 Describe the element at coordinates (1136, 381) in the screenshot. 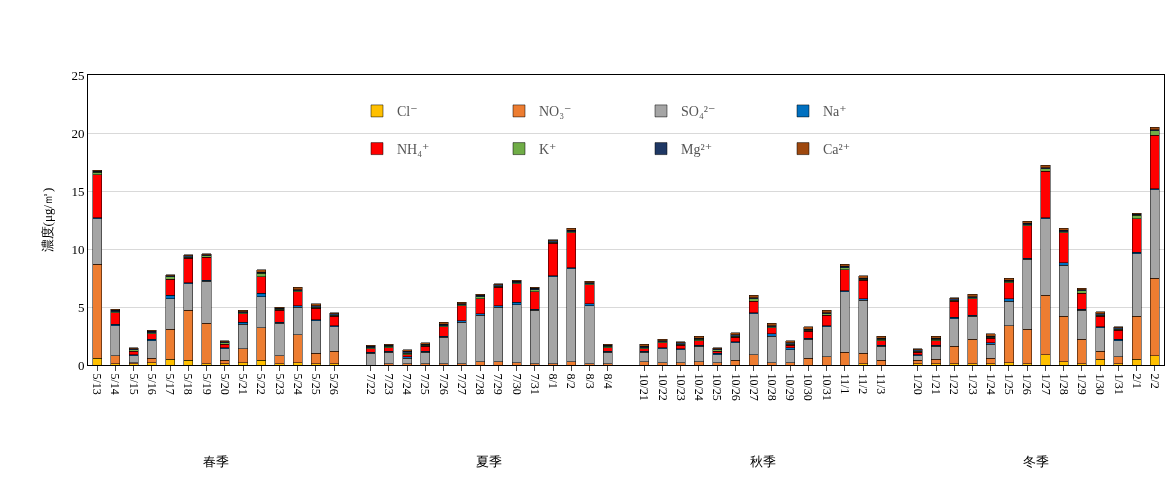

I see `x-tick-label: 2/1` at that location.